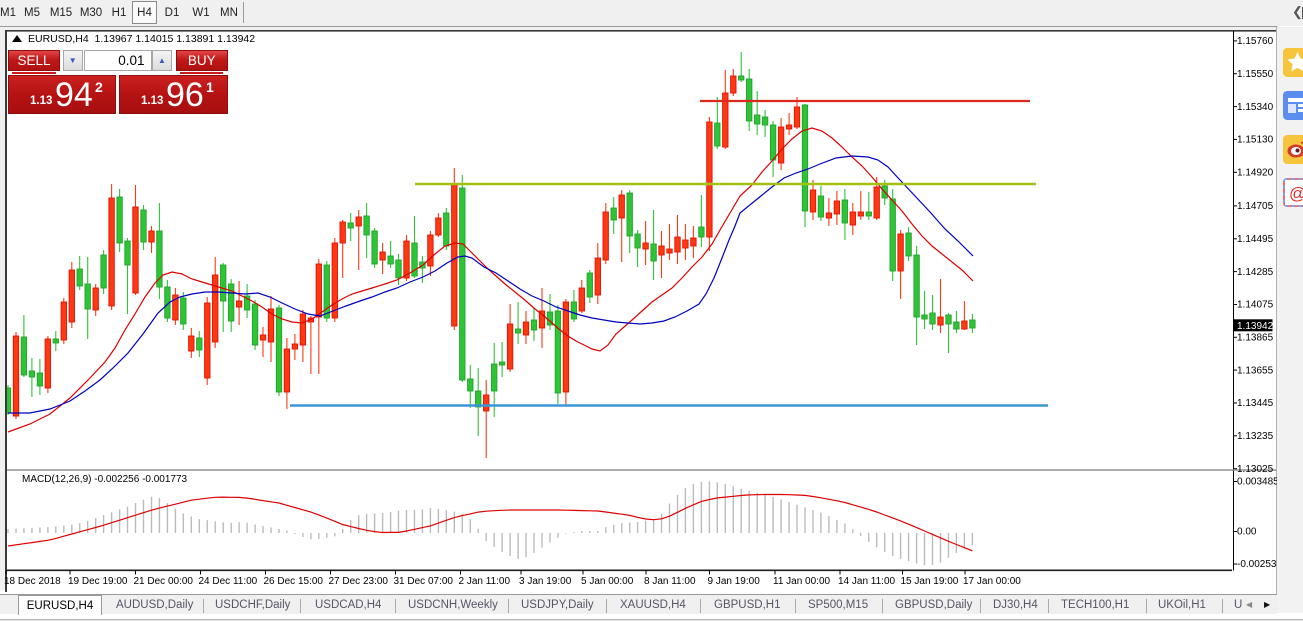 The height and width of the screenshot is (621, 1303). Describe the element at coordinates (992, 581) in the screenshot. I see `svg-text: 17 Jan 00:00` at that location.